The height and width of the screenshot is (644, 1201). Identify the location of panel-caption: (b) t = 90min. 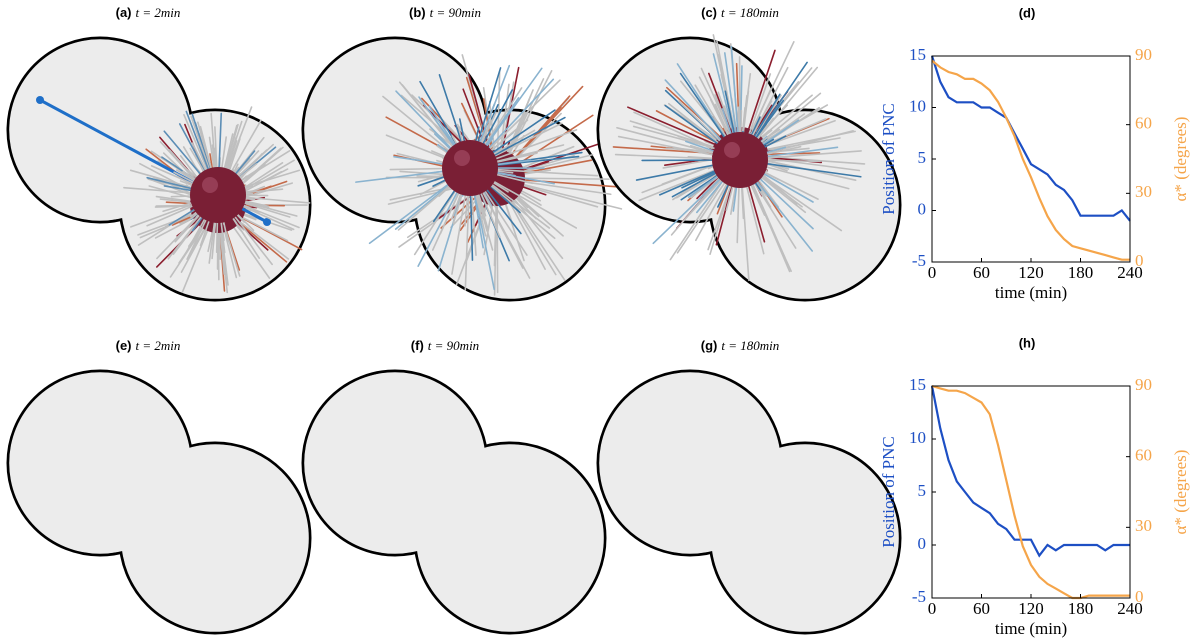
(445, 12).